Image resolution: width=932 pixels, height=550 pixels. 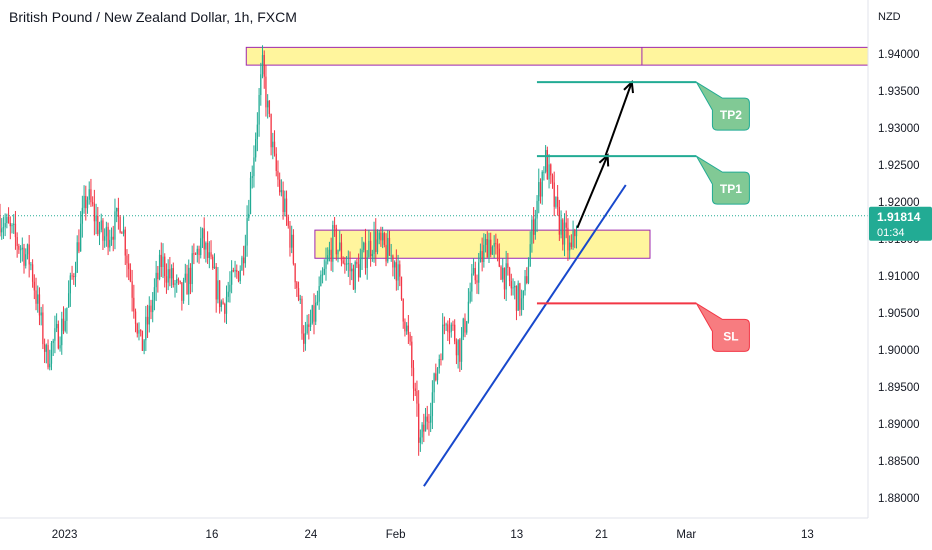 What do you see at coordinates (731, 115) in the screenshot?
I see `callout-label-tp2: TP2` at bounding box center [731, 115].